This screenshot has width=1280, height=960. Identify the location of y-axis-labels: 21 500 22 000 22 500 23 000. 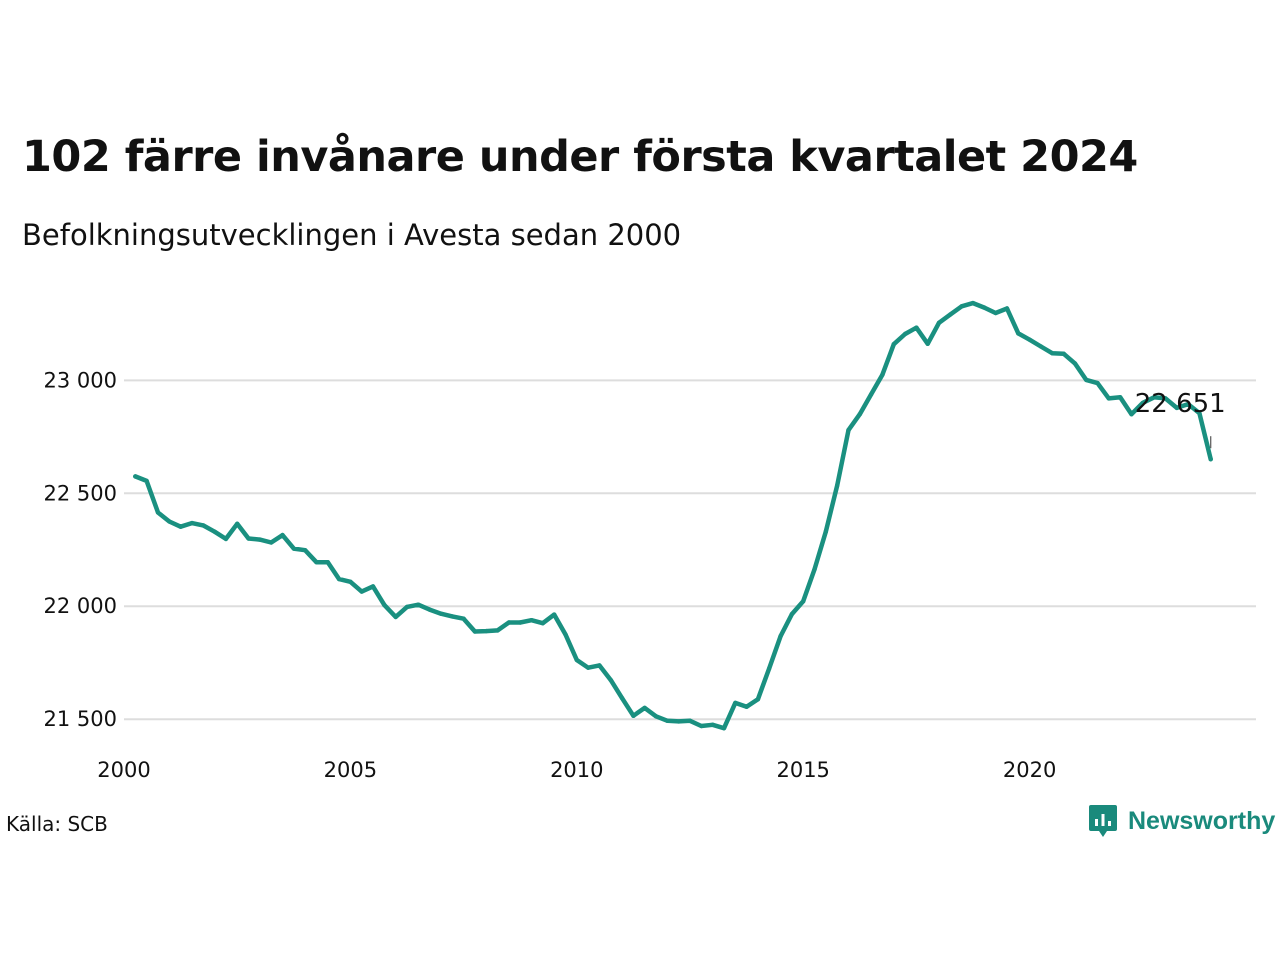
(80, 549).